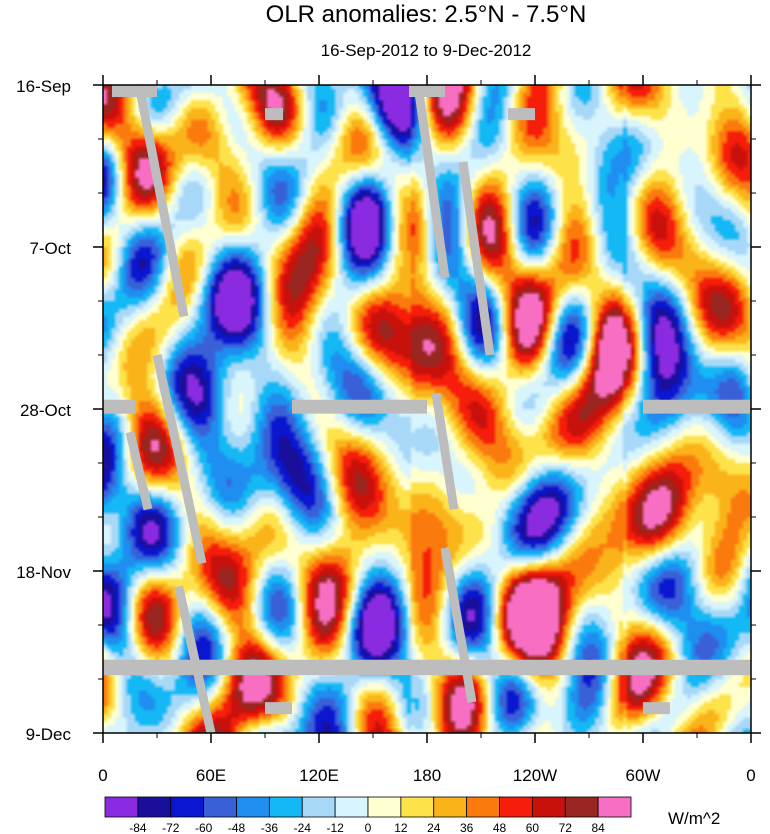 The image size is (770, 834). I want to click on x-tick-label: 120E, so click(319, 775).